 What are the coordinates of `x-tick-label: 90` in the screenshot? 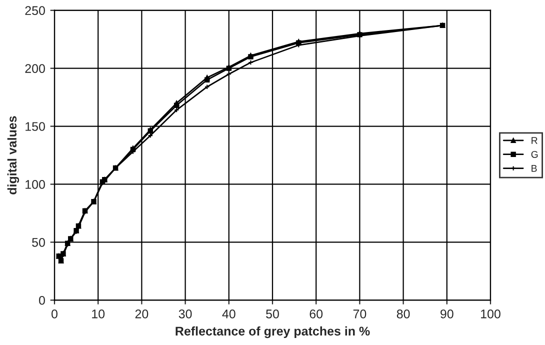 It's located at (447, 314).